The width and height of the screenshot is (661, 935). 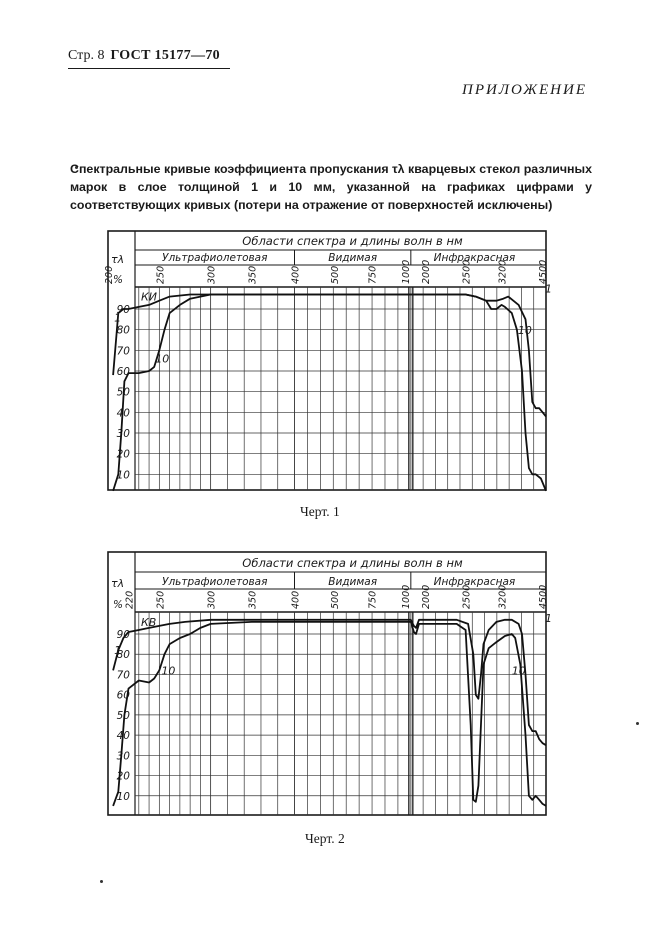 What do you see at coordinates (325, 838) in the screenshot?
I see `chart-2-caption: Черт. 2` at bounding box center [325, 838].